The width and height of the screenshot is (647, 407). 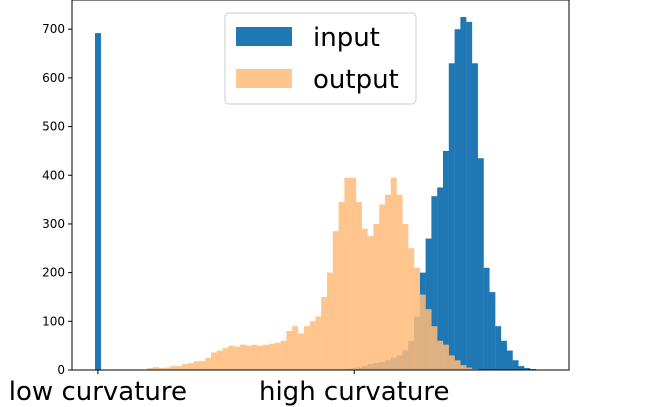 I want to click on x-axis: low curvature high curvature, so click(x=229, y=388).